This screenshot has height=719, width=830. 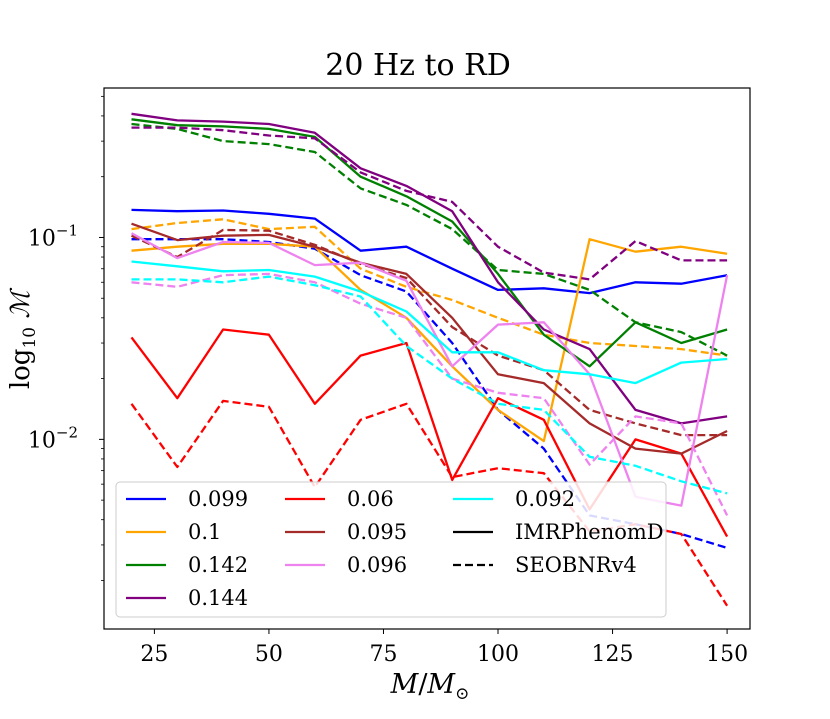 I want to click on legend-label: 0.099, so click(x=218, y=499).